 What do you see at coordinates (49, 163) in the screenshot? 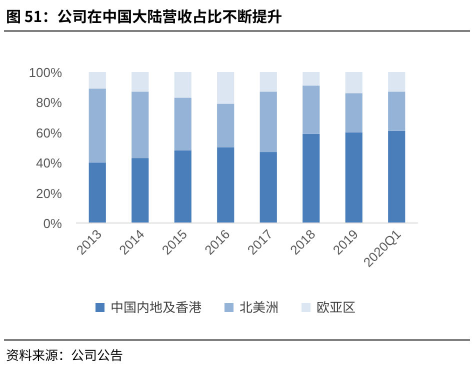
I see `y-tick-label: 40%` at bounding box center [49, 163].